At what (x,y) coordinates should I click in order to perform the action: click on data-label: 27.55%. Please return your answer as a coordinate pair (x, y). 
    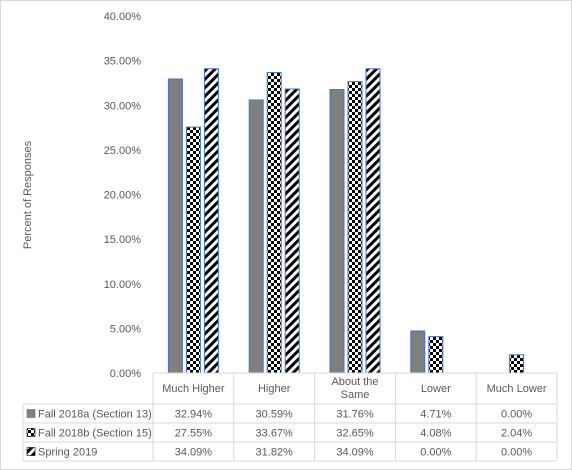
    Looking at the image, I should click on (194, 434).